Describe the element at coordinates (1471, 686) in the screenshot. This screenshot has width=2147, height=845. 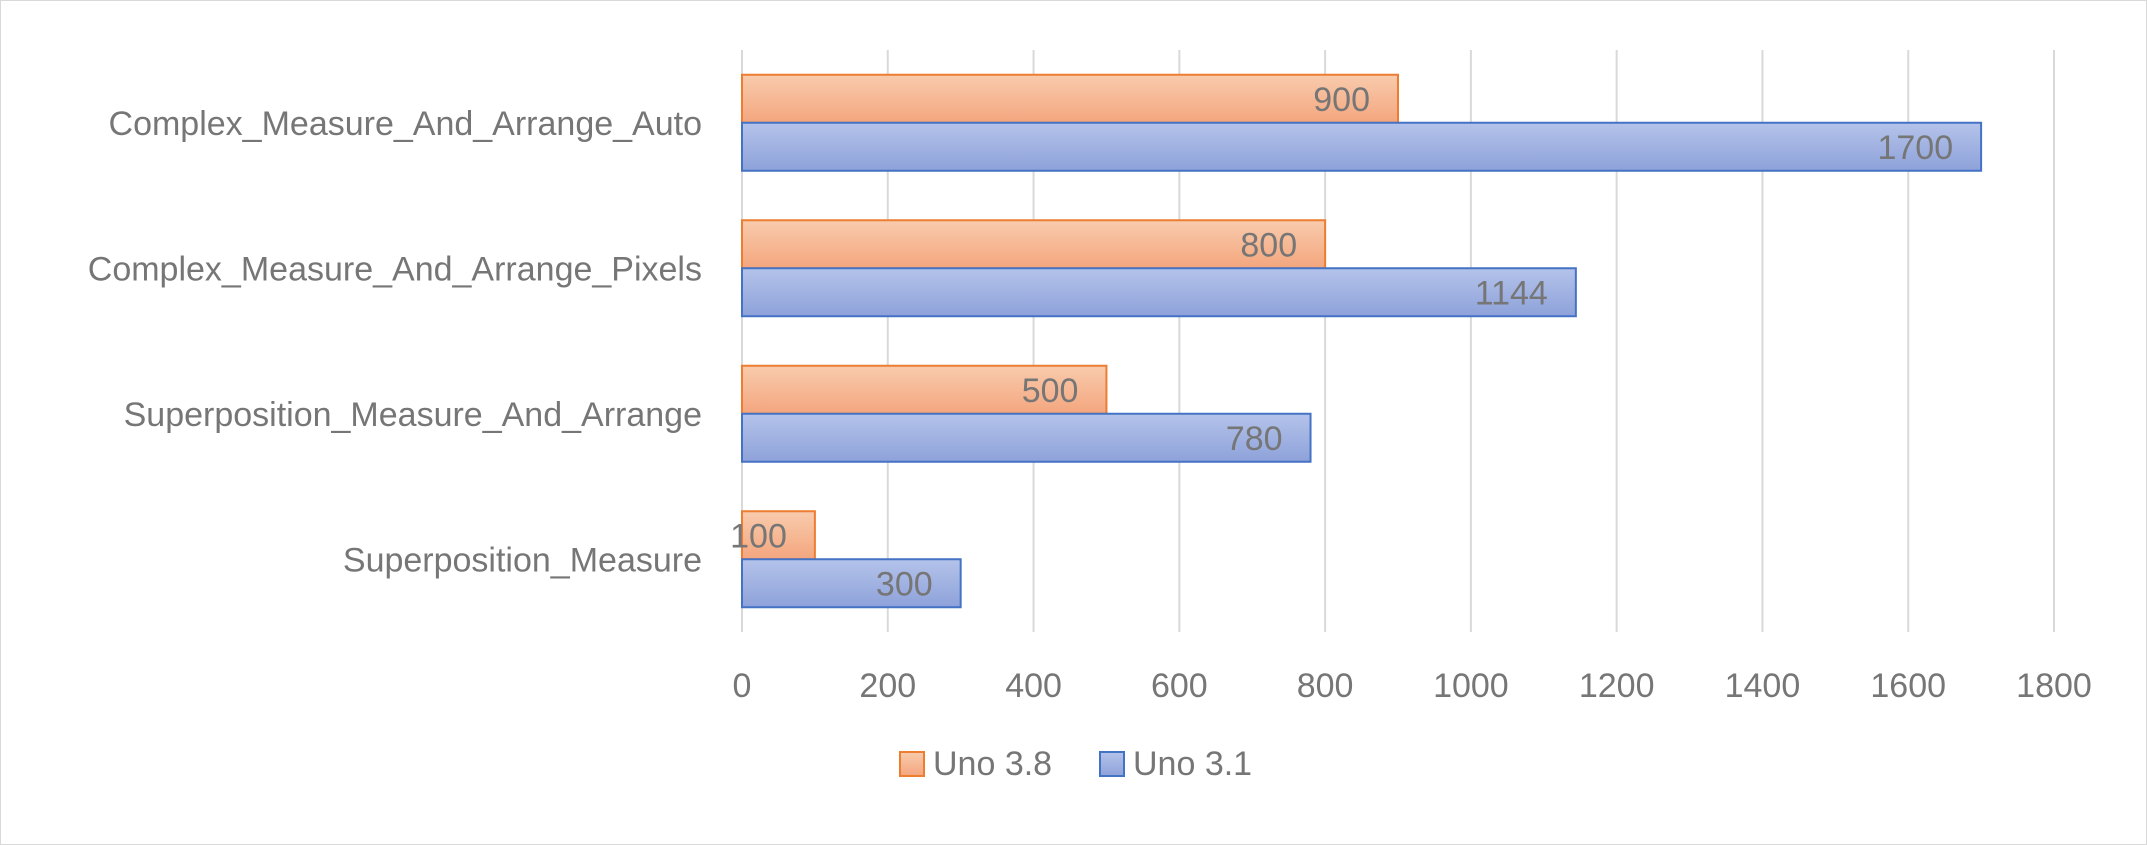
I see `x-tick-label: 1000` at that location.